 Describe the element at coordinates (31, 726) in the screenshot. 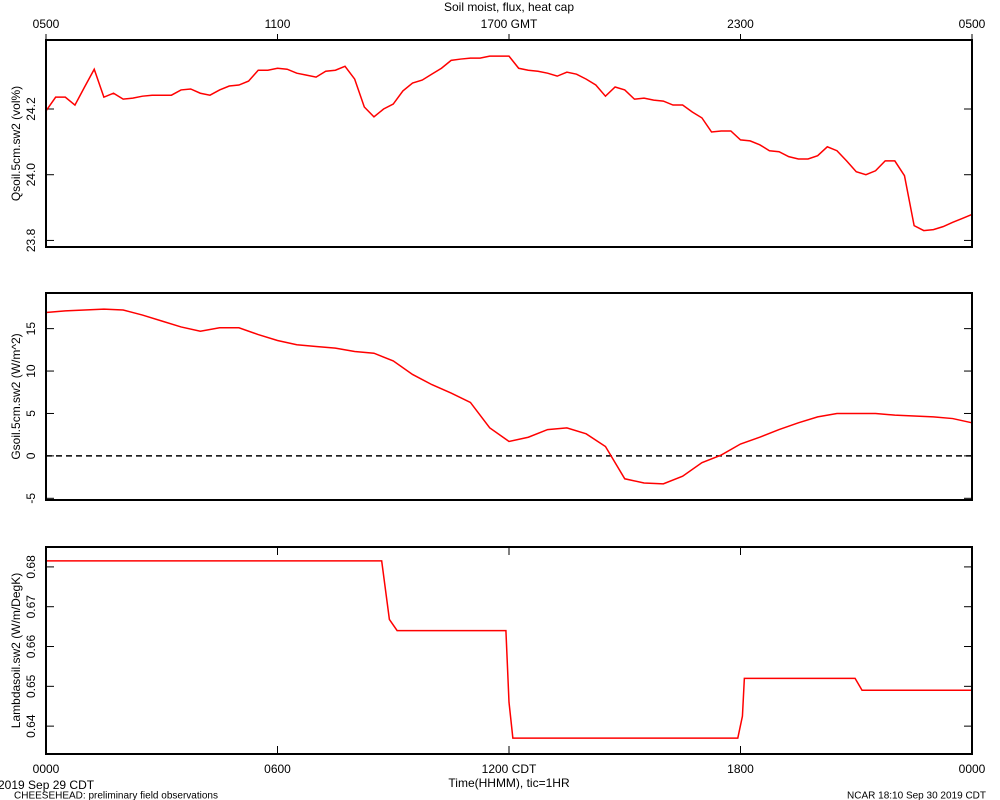

I see `y-tick-label: 0.64` at that location.